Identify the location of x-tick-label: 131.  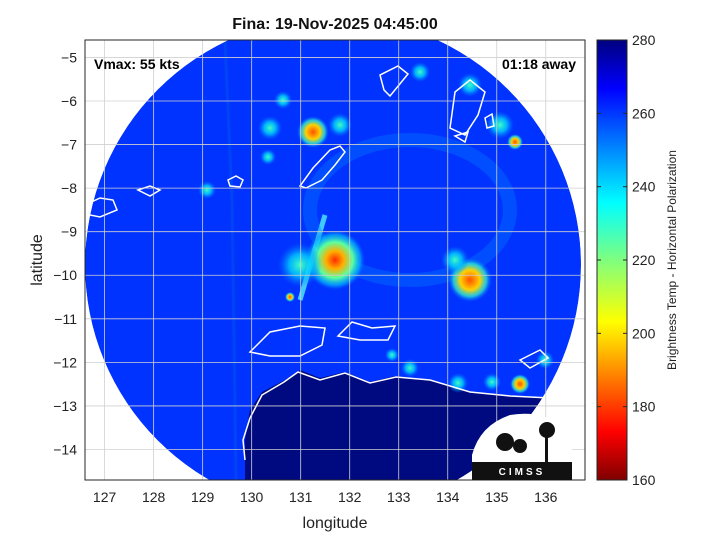
(301, 497).